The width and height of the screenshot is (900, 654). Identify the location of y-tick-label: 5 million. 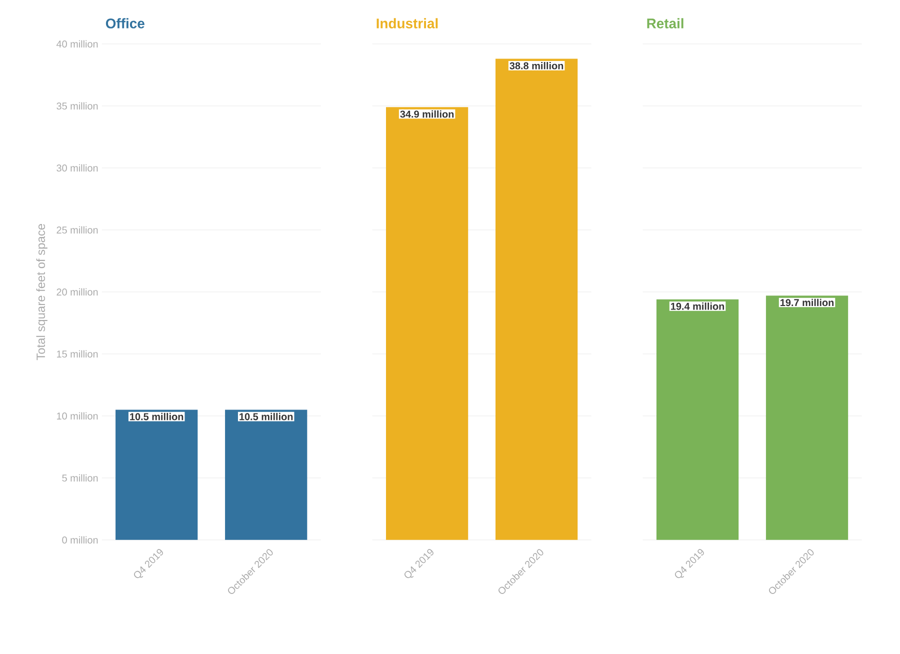
(80, 478).